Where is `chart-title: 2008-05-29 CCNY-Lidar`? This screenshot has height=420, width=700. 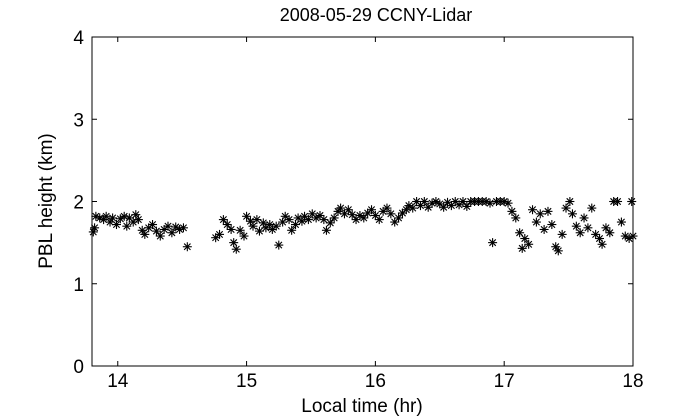
chart-title: 2008-05-29 CCNY-Lidar is located at coordinates (376, 15).